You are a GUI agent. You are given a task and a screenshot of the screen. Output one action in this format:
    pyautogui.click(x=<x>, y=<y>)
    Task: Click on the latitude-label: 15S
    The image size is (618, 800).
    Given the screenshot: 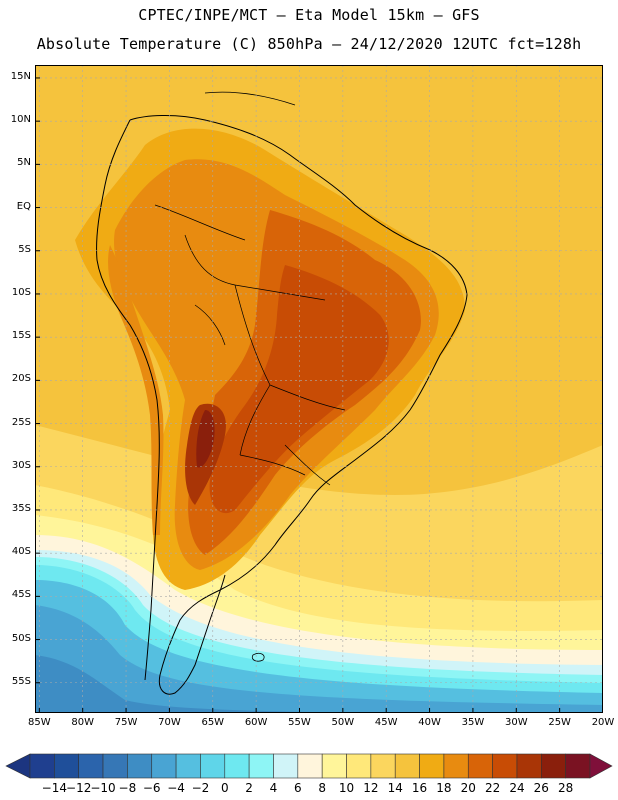 What is the action you would take?
    pyautogui.click(x=21, y=336)
    